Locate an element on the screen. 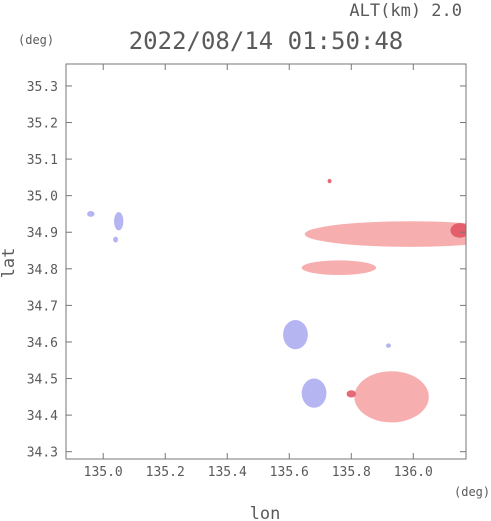 This screenshot has width=491, height=521. y-tick-label: 34.3 is located at coordinates (42, 453).